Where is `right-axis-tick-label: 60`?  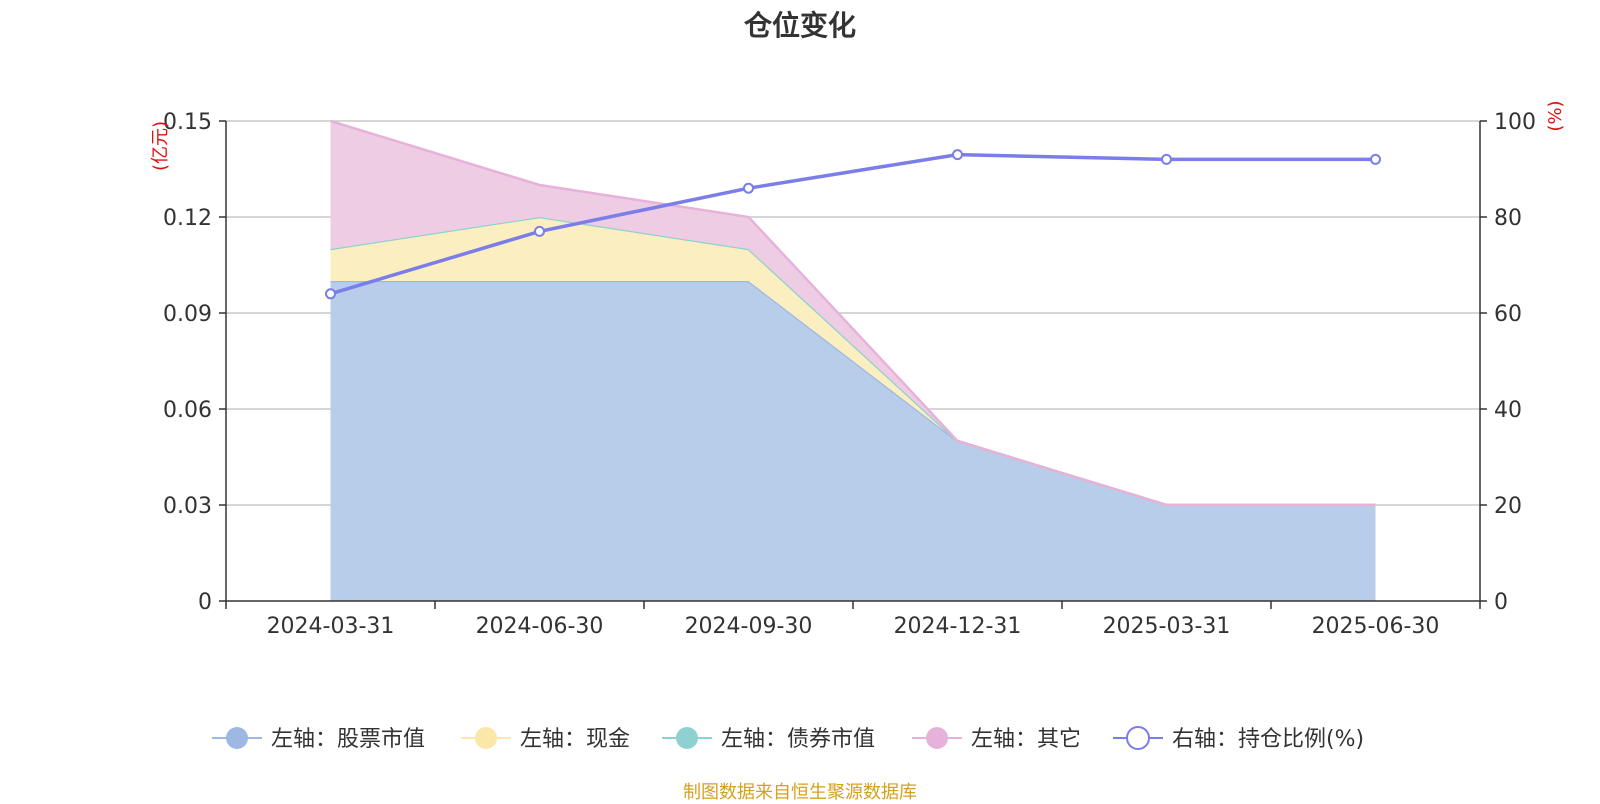
right-axis-tick-label: 60 is located at coordinates (1508, 314).